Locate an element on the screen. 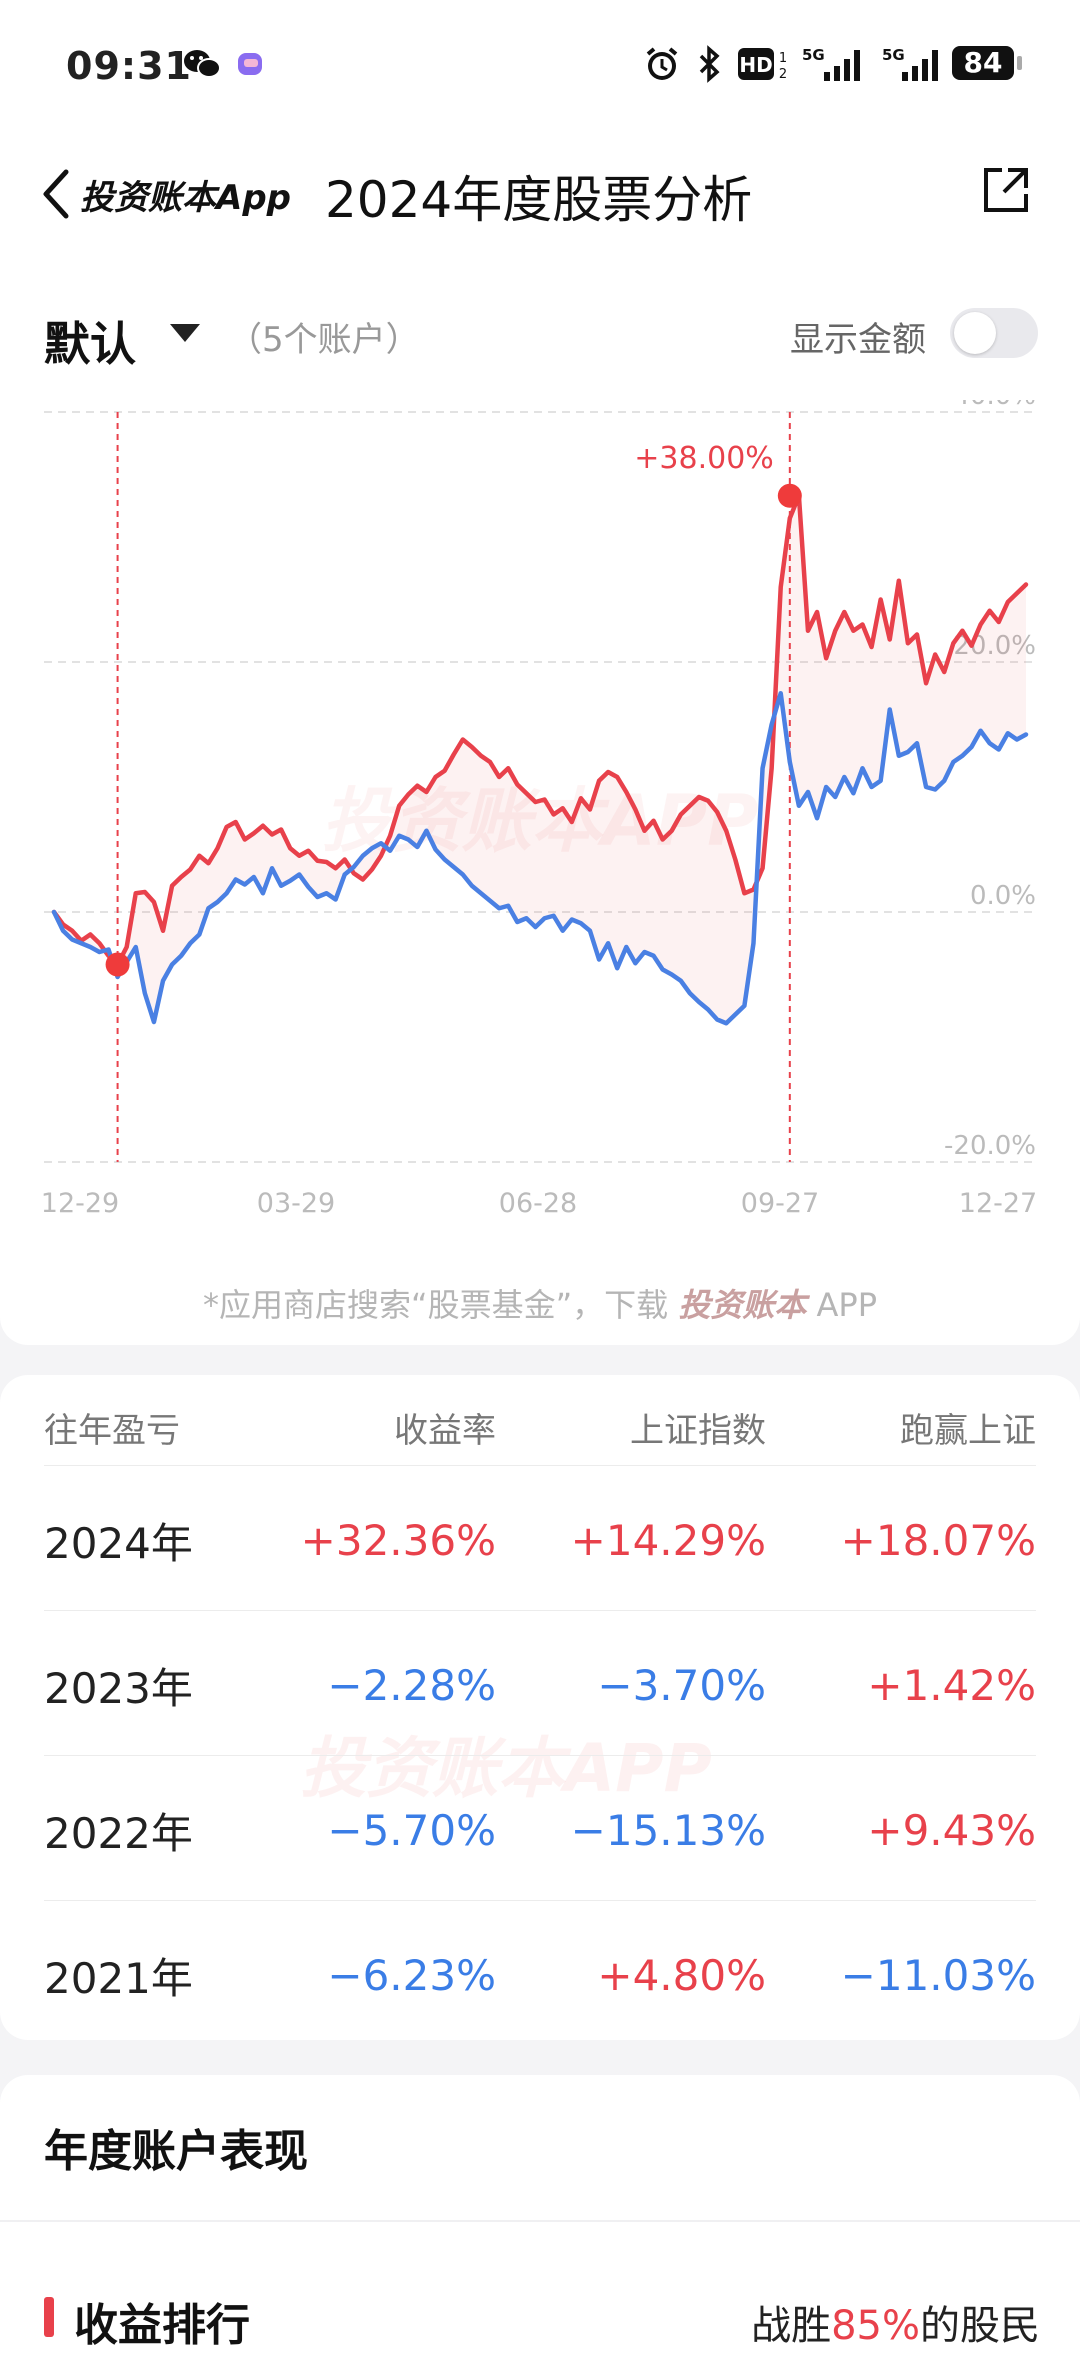 Image resolution: width=1080 pixels, height=2376 pixels. svg-text: 1 is located at coordinates (783, 58).